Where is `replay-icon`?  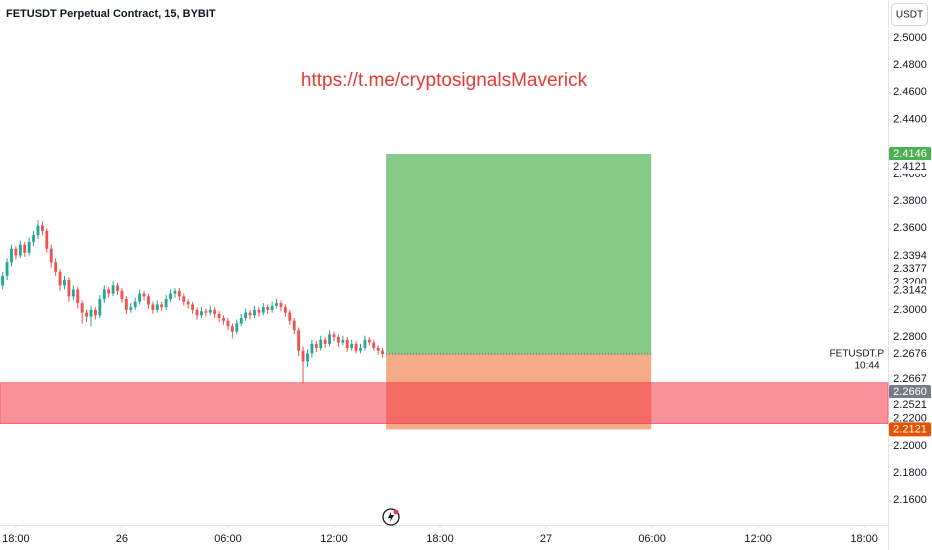
replay-icon is located at coordinates (391, 517).